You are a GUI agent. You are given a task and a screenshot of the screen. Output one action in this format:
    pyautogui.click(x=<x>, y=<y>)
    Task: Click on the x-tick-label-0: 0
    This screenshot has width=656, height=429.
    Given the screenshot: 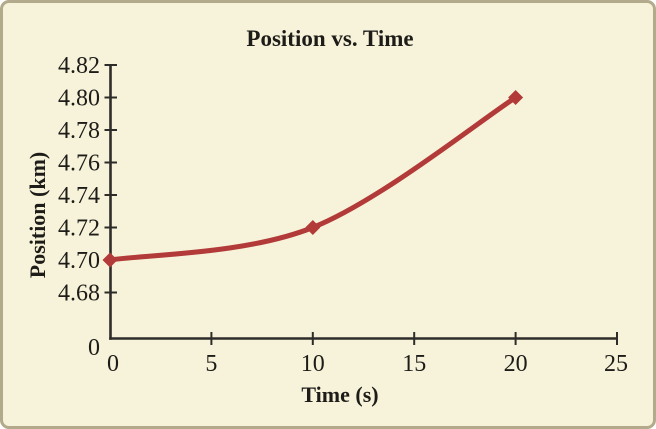 What is the action you would take?
    pyautogui.click(x=113, y=364)
    